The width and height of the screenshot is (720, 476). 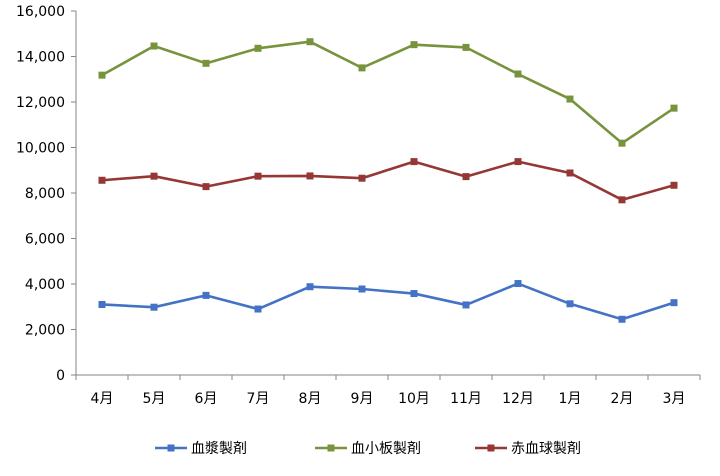 I want to click on y-tick-label: 6,000, so click(x=45, y=240).